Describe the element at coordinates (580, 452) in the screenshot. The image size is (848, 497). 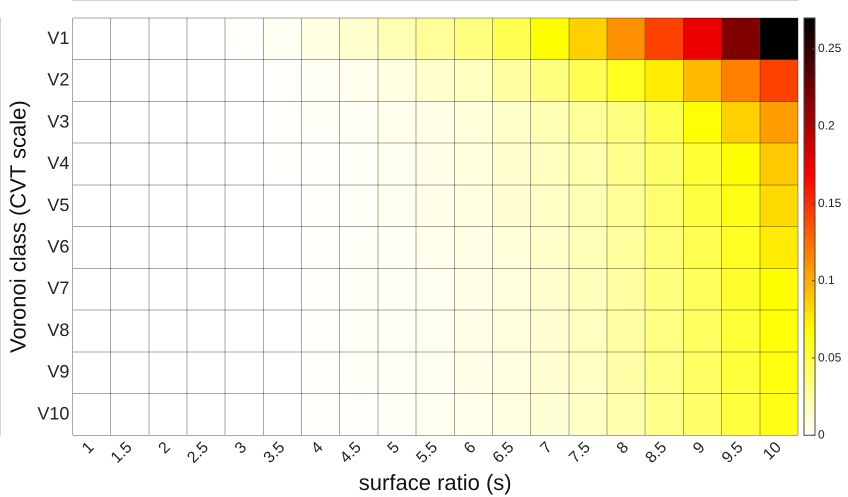
I see `x-tick-label: 7.5` at that location.